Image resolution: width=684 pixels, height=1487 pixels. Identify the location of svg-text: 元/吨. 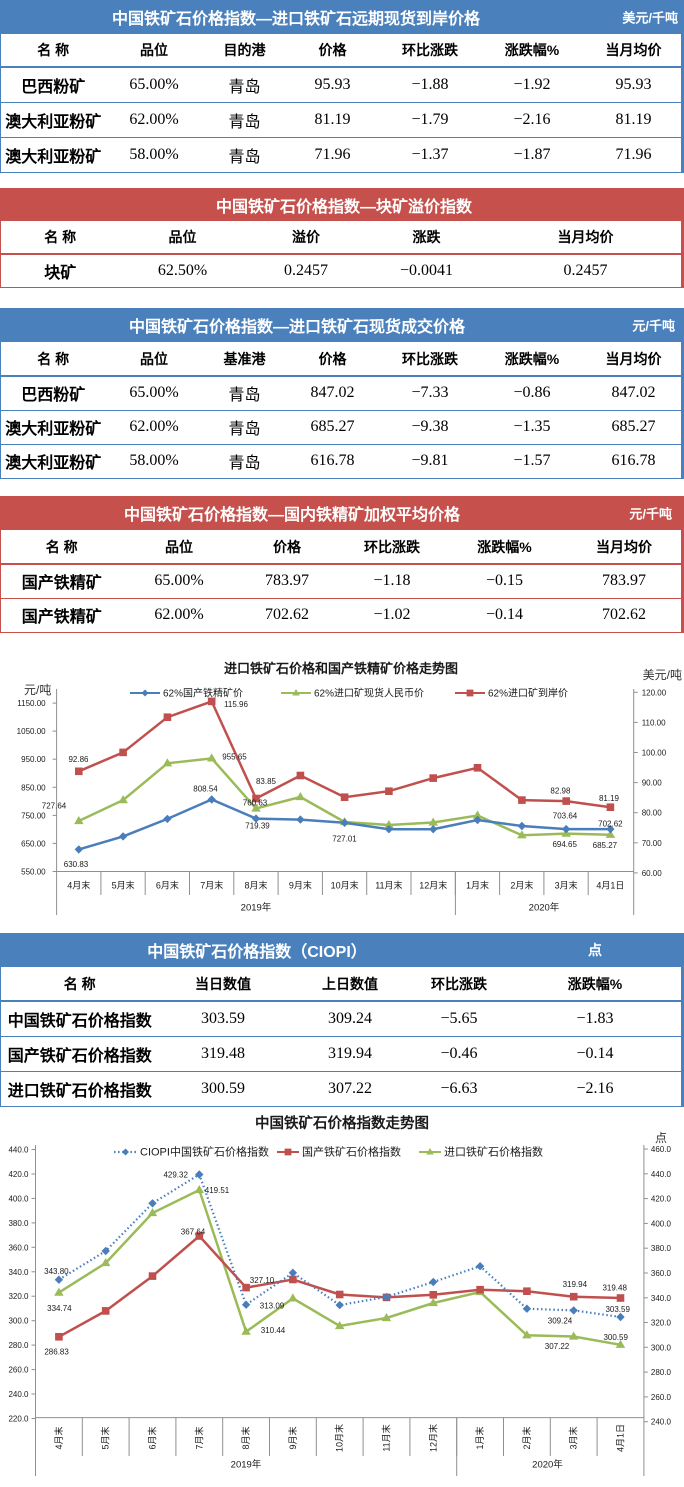
(37, 690).